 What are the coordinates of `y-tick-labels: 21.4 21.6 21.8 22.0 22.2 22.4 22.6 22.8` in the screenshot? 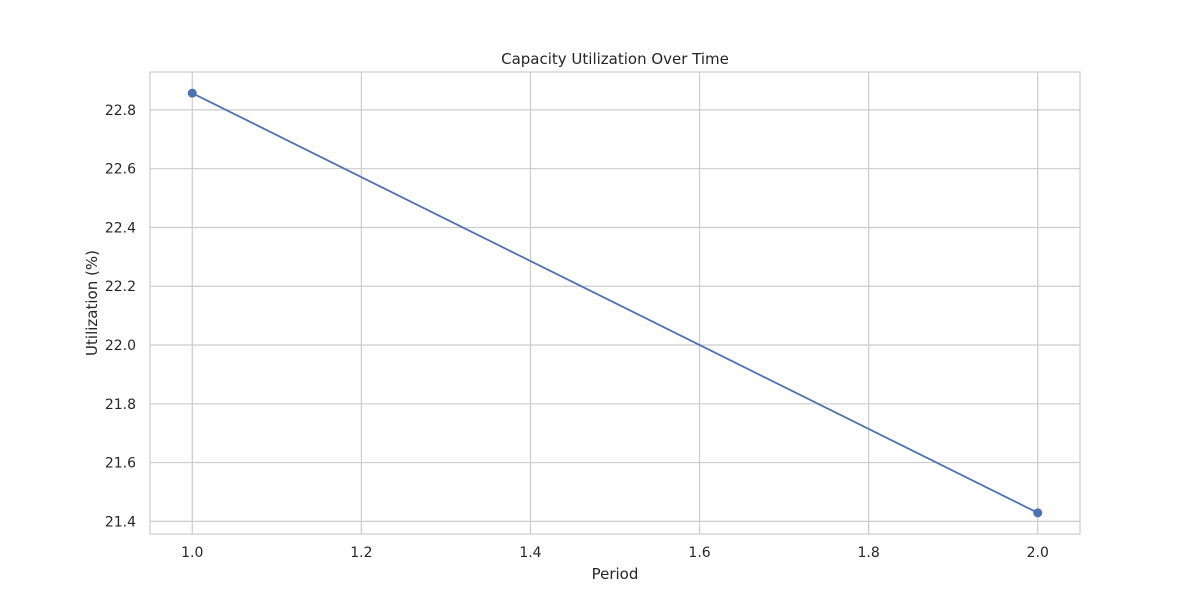 It's located at (120, 316).